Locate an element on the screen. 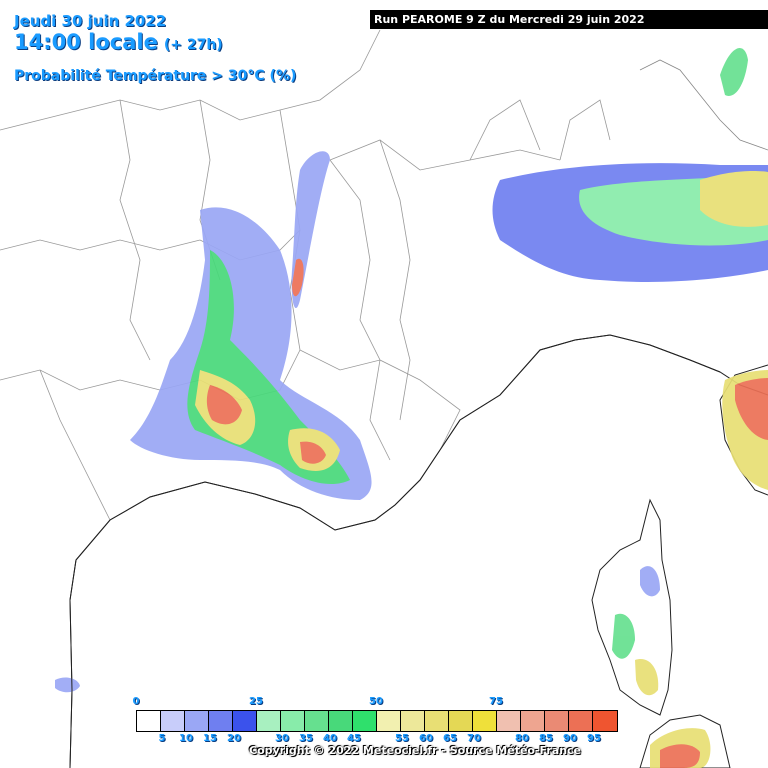 This screenshot has height=768, width=768. forecast-time-text: 14:00 locale is located at coordinates (86, 42).